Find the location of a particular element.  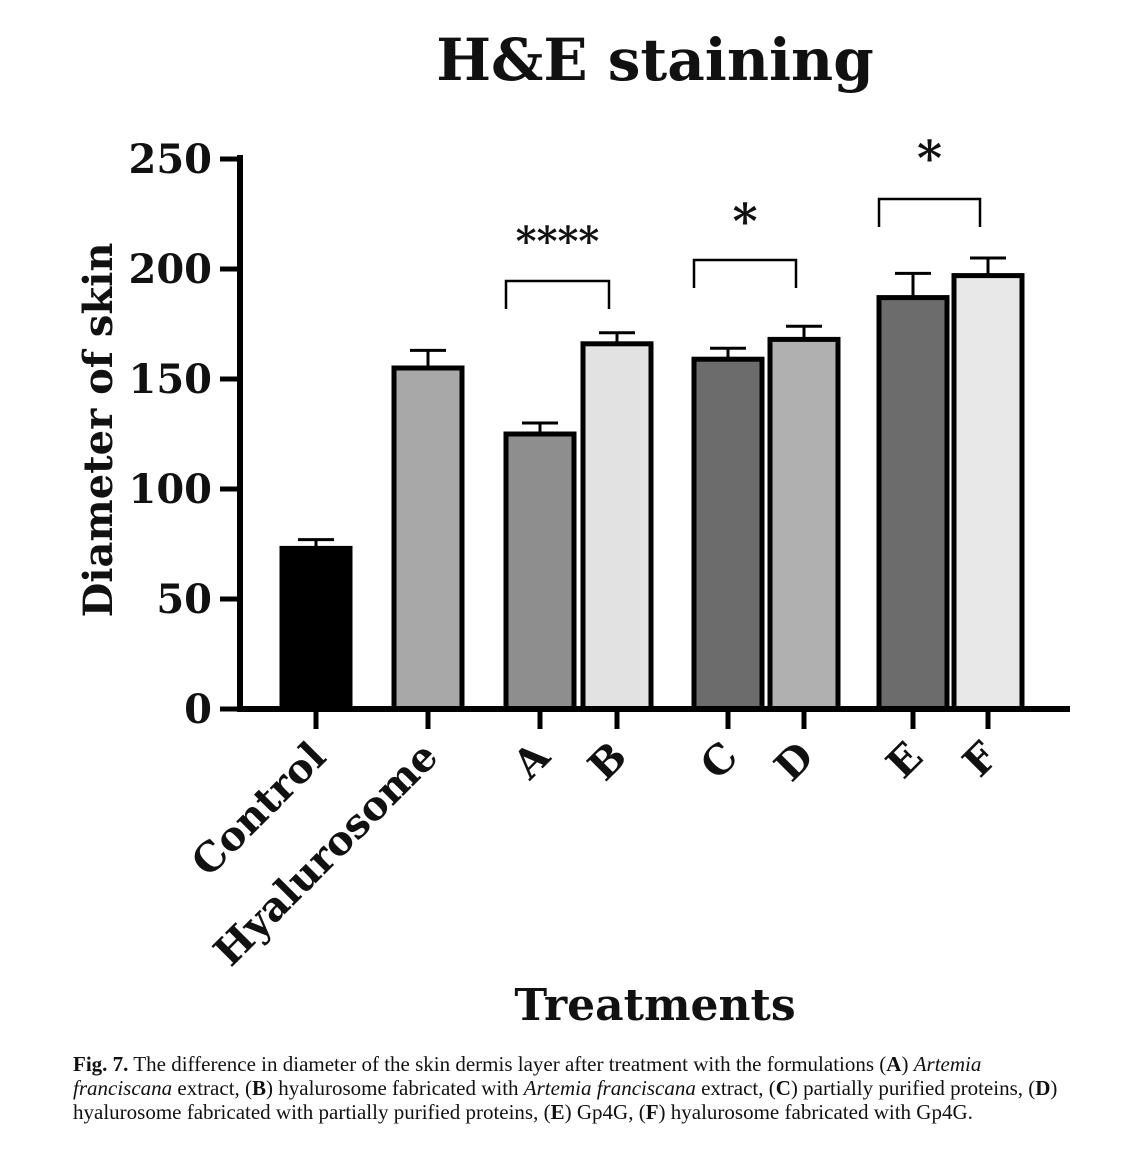

y-tick-label: 100 is located at coordinates (171, 489).